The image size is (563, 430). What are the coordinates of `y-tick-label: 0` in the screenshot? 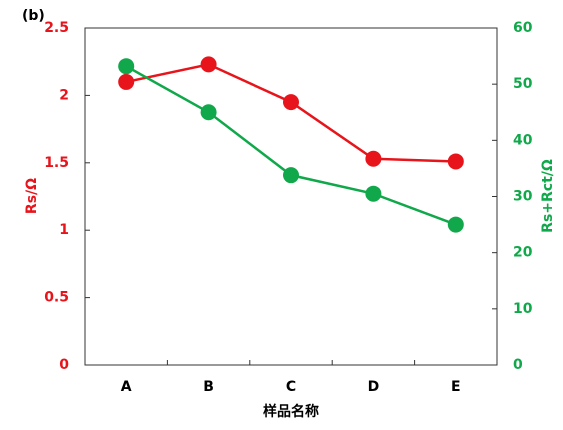 It's located at (64, 365).